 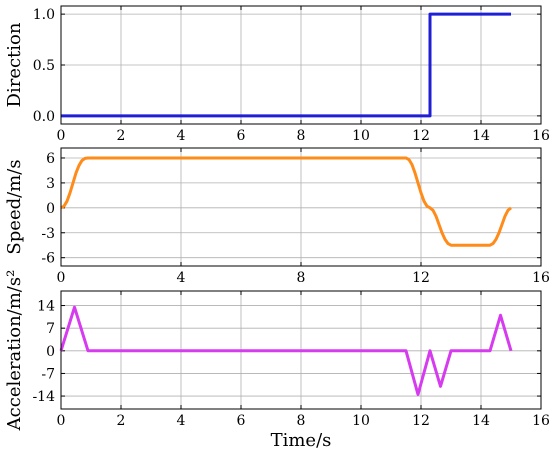 I want to click on direction-y-tick-label: 1.0, so click(x=44, y=15).